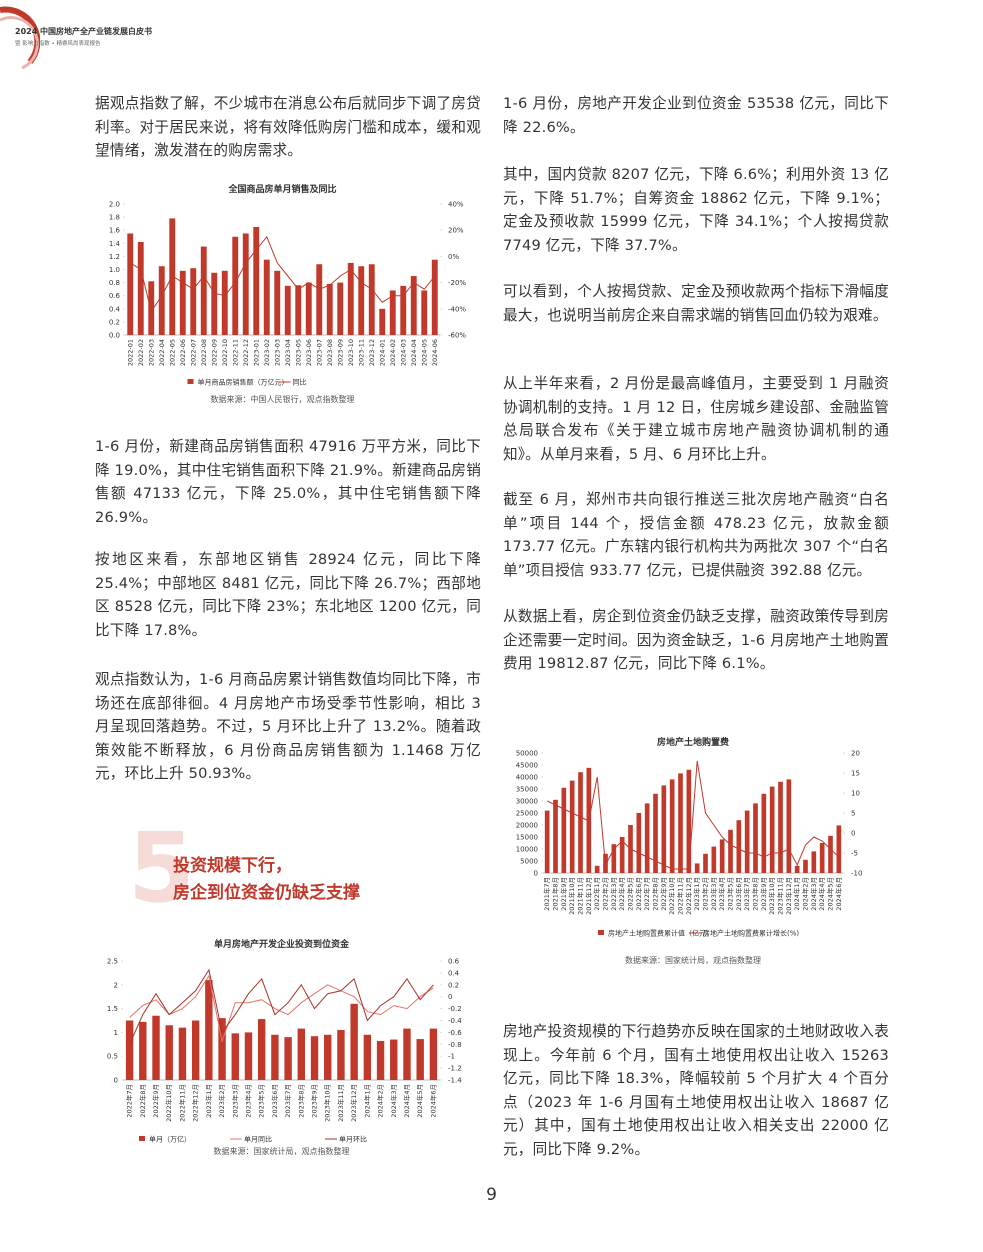 This screenshot has height=1252, width=983. I want to click on y2-tick-label: 0, so click(853, 834).